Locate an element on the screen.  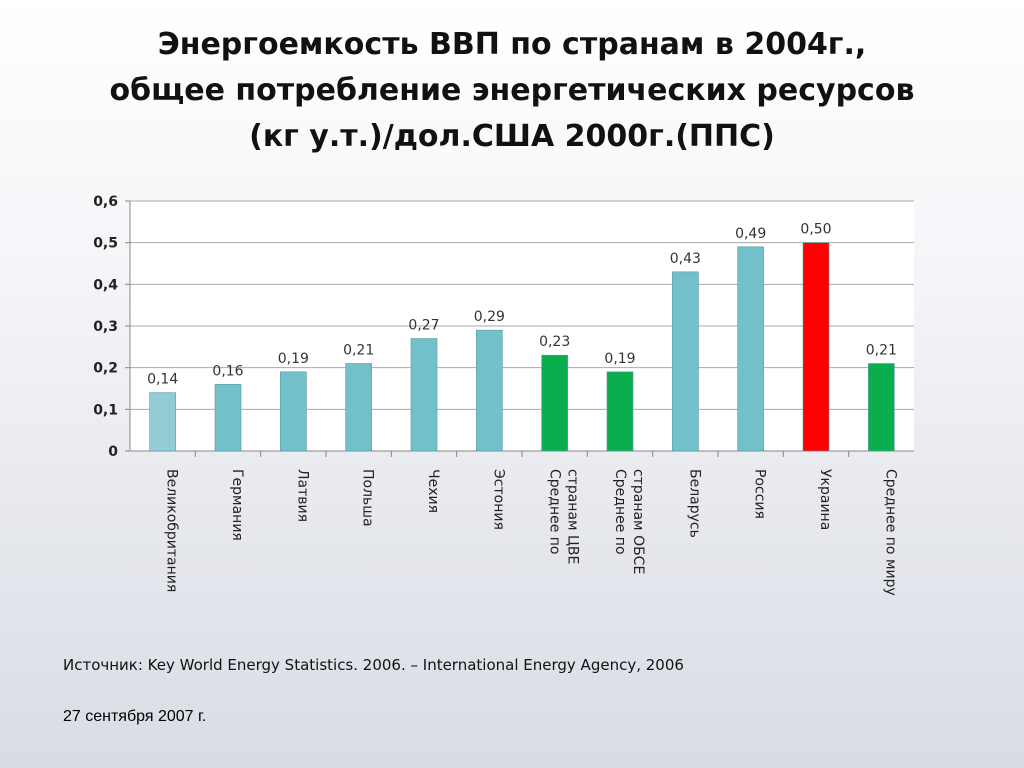
category-label: Латвия is located at coordinates (302, 495).